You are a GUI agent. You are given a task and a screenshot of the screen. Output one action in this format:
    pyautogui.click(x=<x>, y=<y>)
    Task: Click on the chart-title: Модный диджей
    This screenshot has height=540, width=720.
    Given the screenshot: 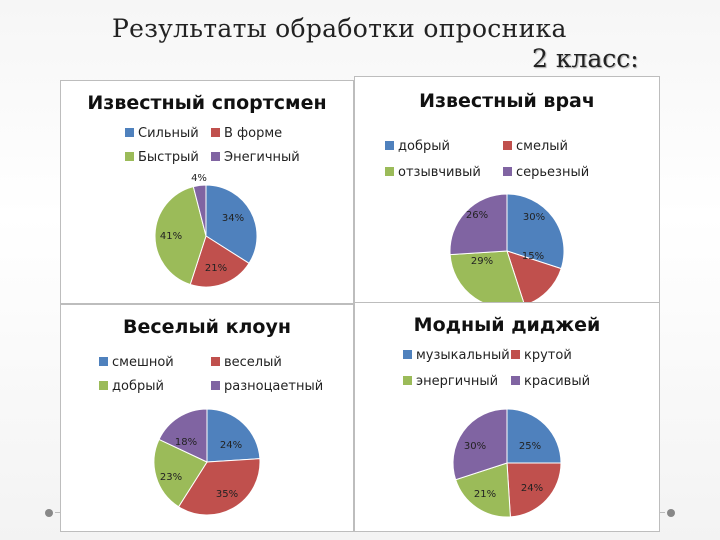 What is the action you would take?
    pyautogui.click(x=507, y=325)
    